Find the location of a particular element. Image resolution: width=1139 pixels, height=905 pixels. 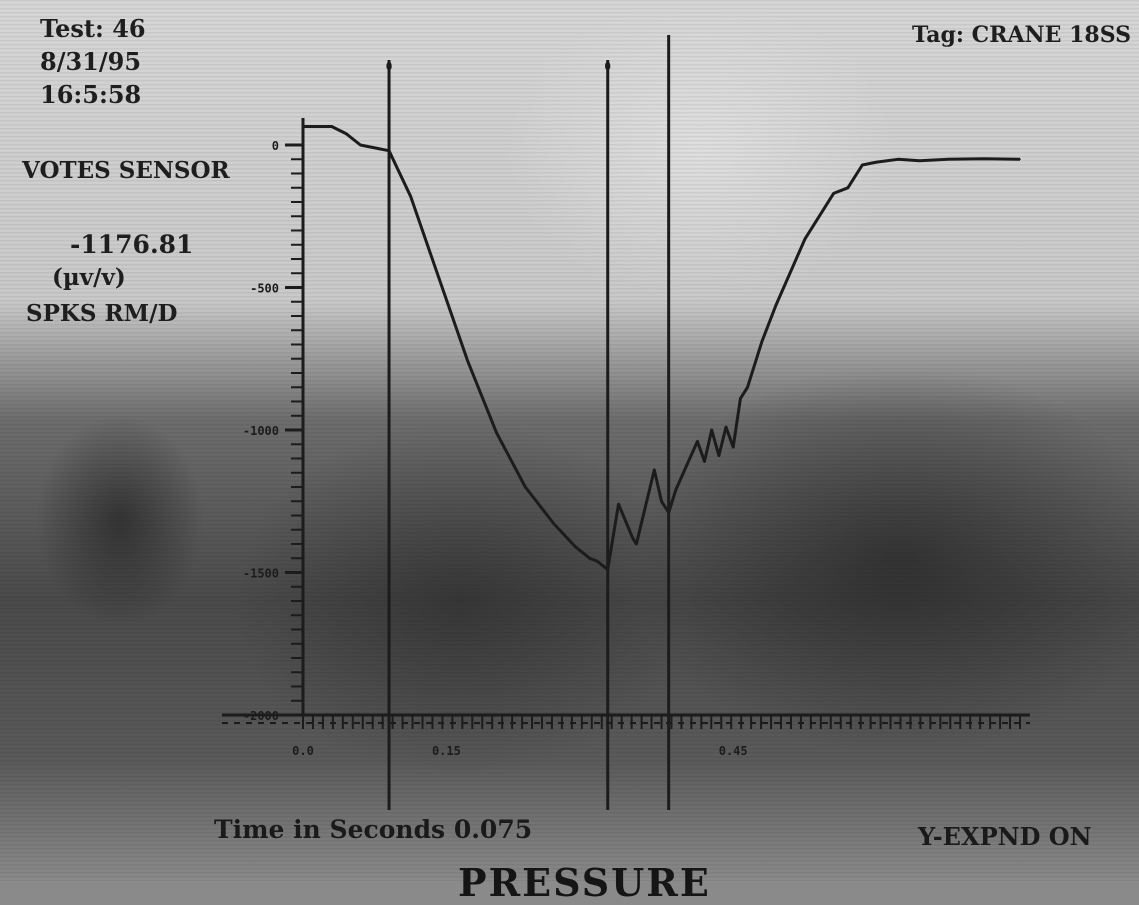

x-tick-label: 0.15 is located at coordinates (446, 751).